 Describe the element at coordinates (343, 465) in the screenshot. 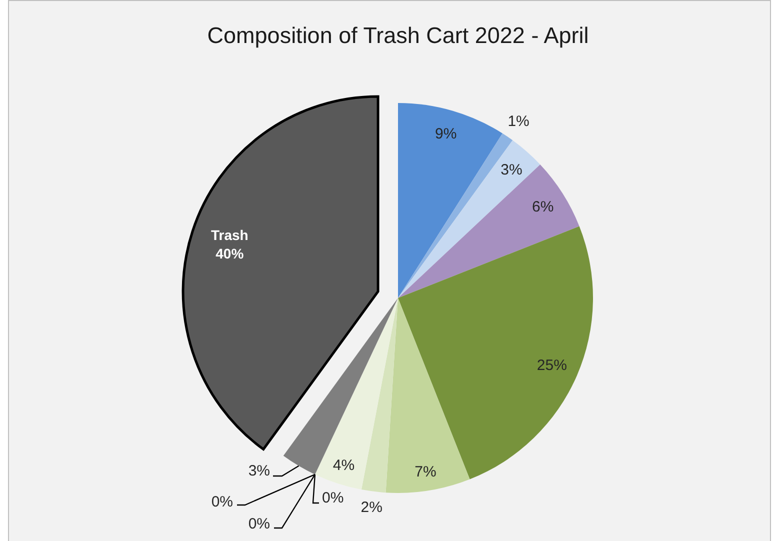

I see `data-label: 4%` at that location.